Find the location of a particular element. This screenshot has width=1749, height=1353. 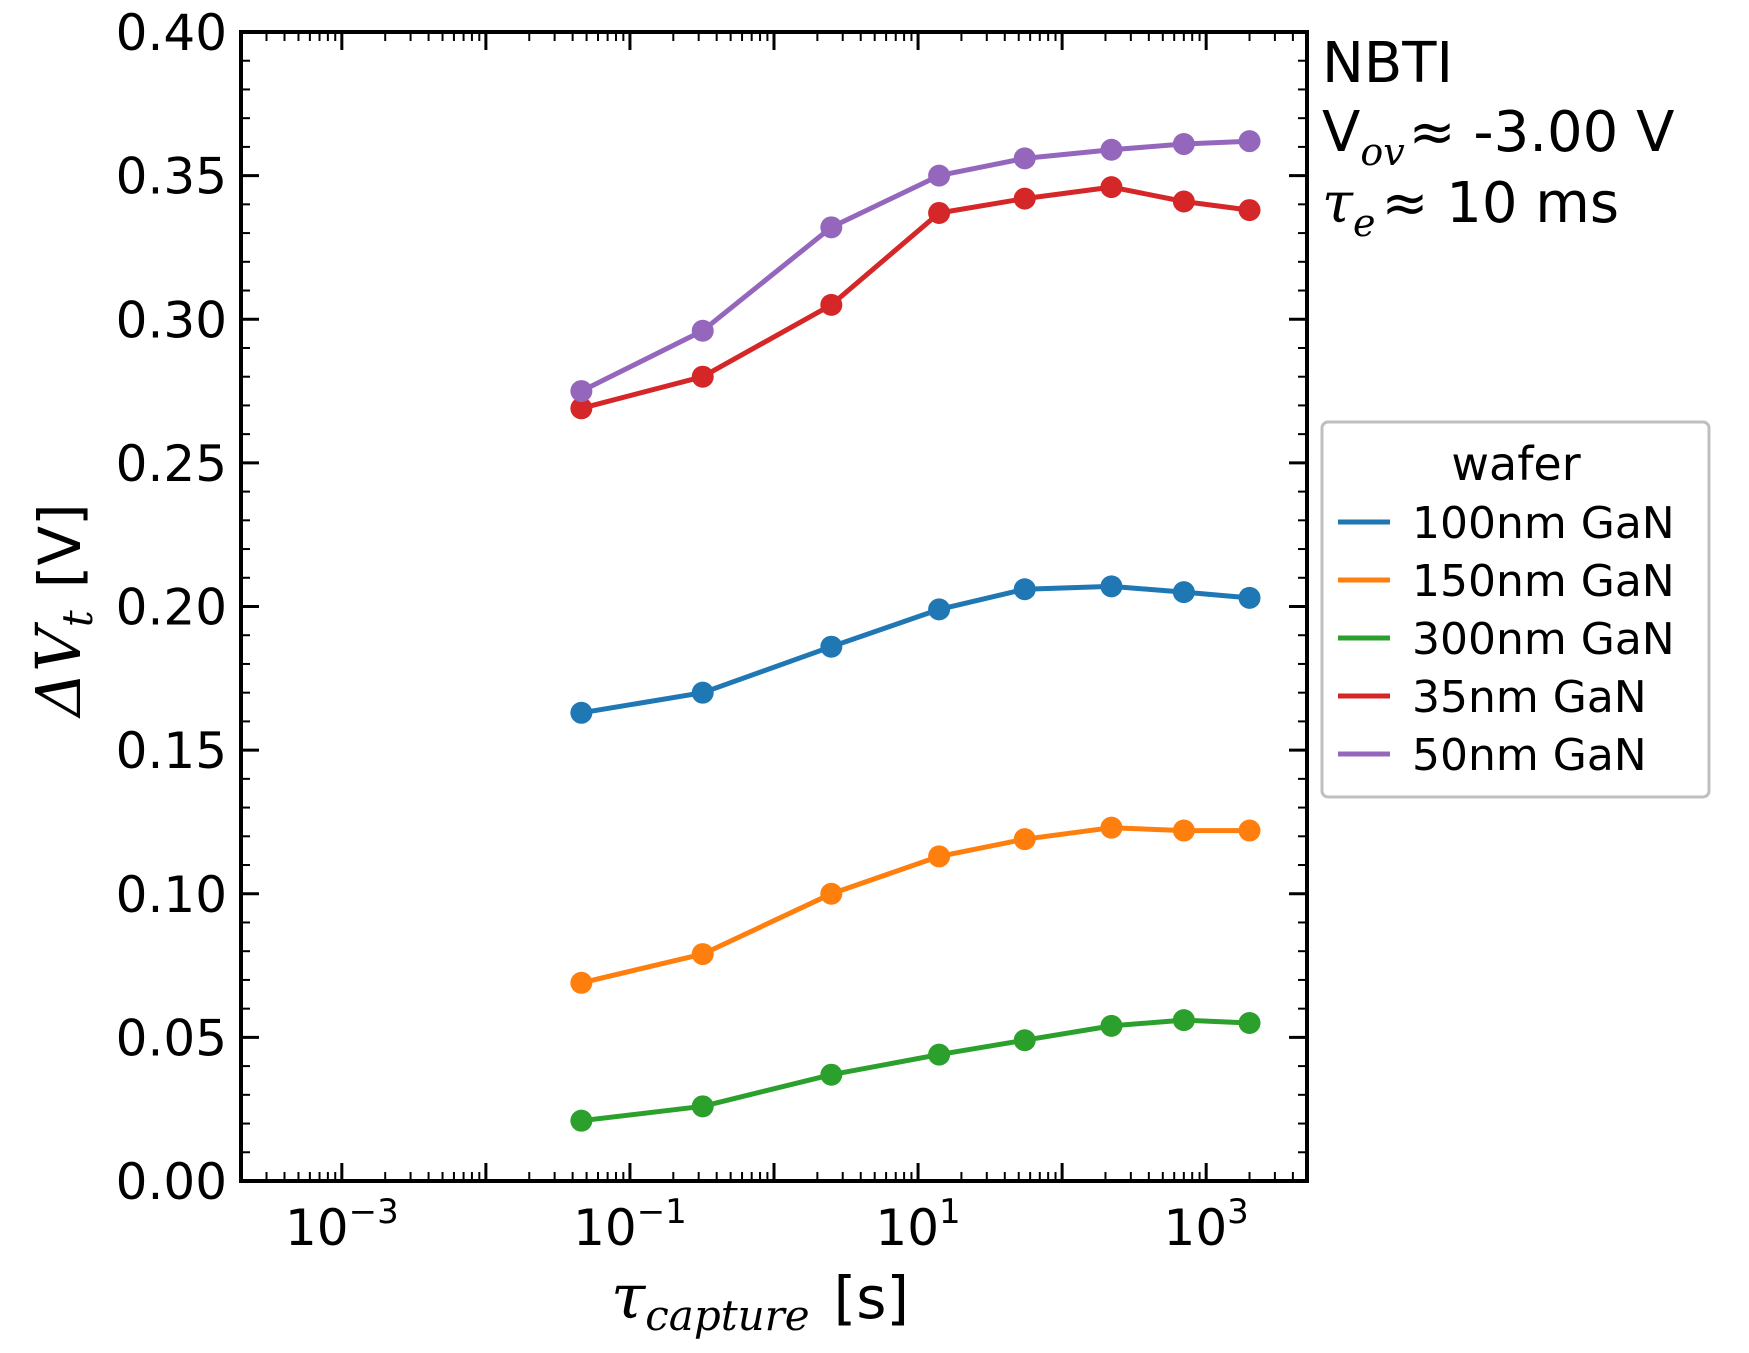

legend-item-150nm-gan: 150nm GaN is located at coordinates (1506, 581).